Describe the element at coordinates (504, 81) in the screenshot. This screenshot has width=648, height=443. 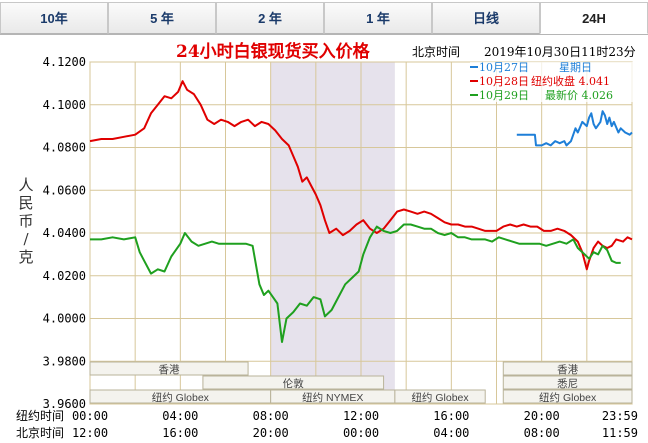
I see `legend-date-oct28: 10月28日` at that location.